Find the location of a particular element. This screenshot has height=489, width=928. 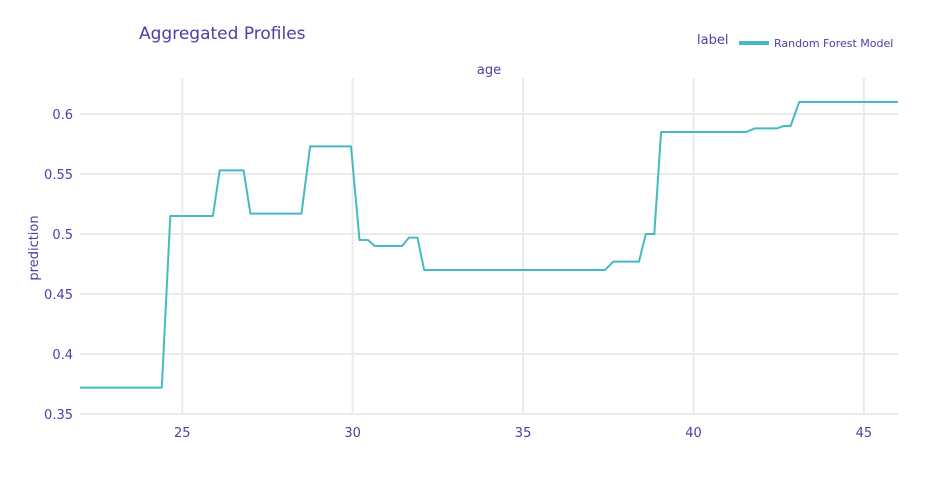

legend: label Random Forest Model is located at coordinates (795, 41).